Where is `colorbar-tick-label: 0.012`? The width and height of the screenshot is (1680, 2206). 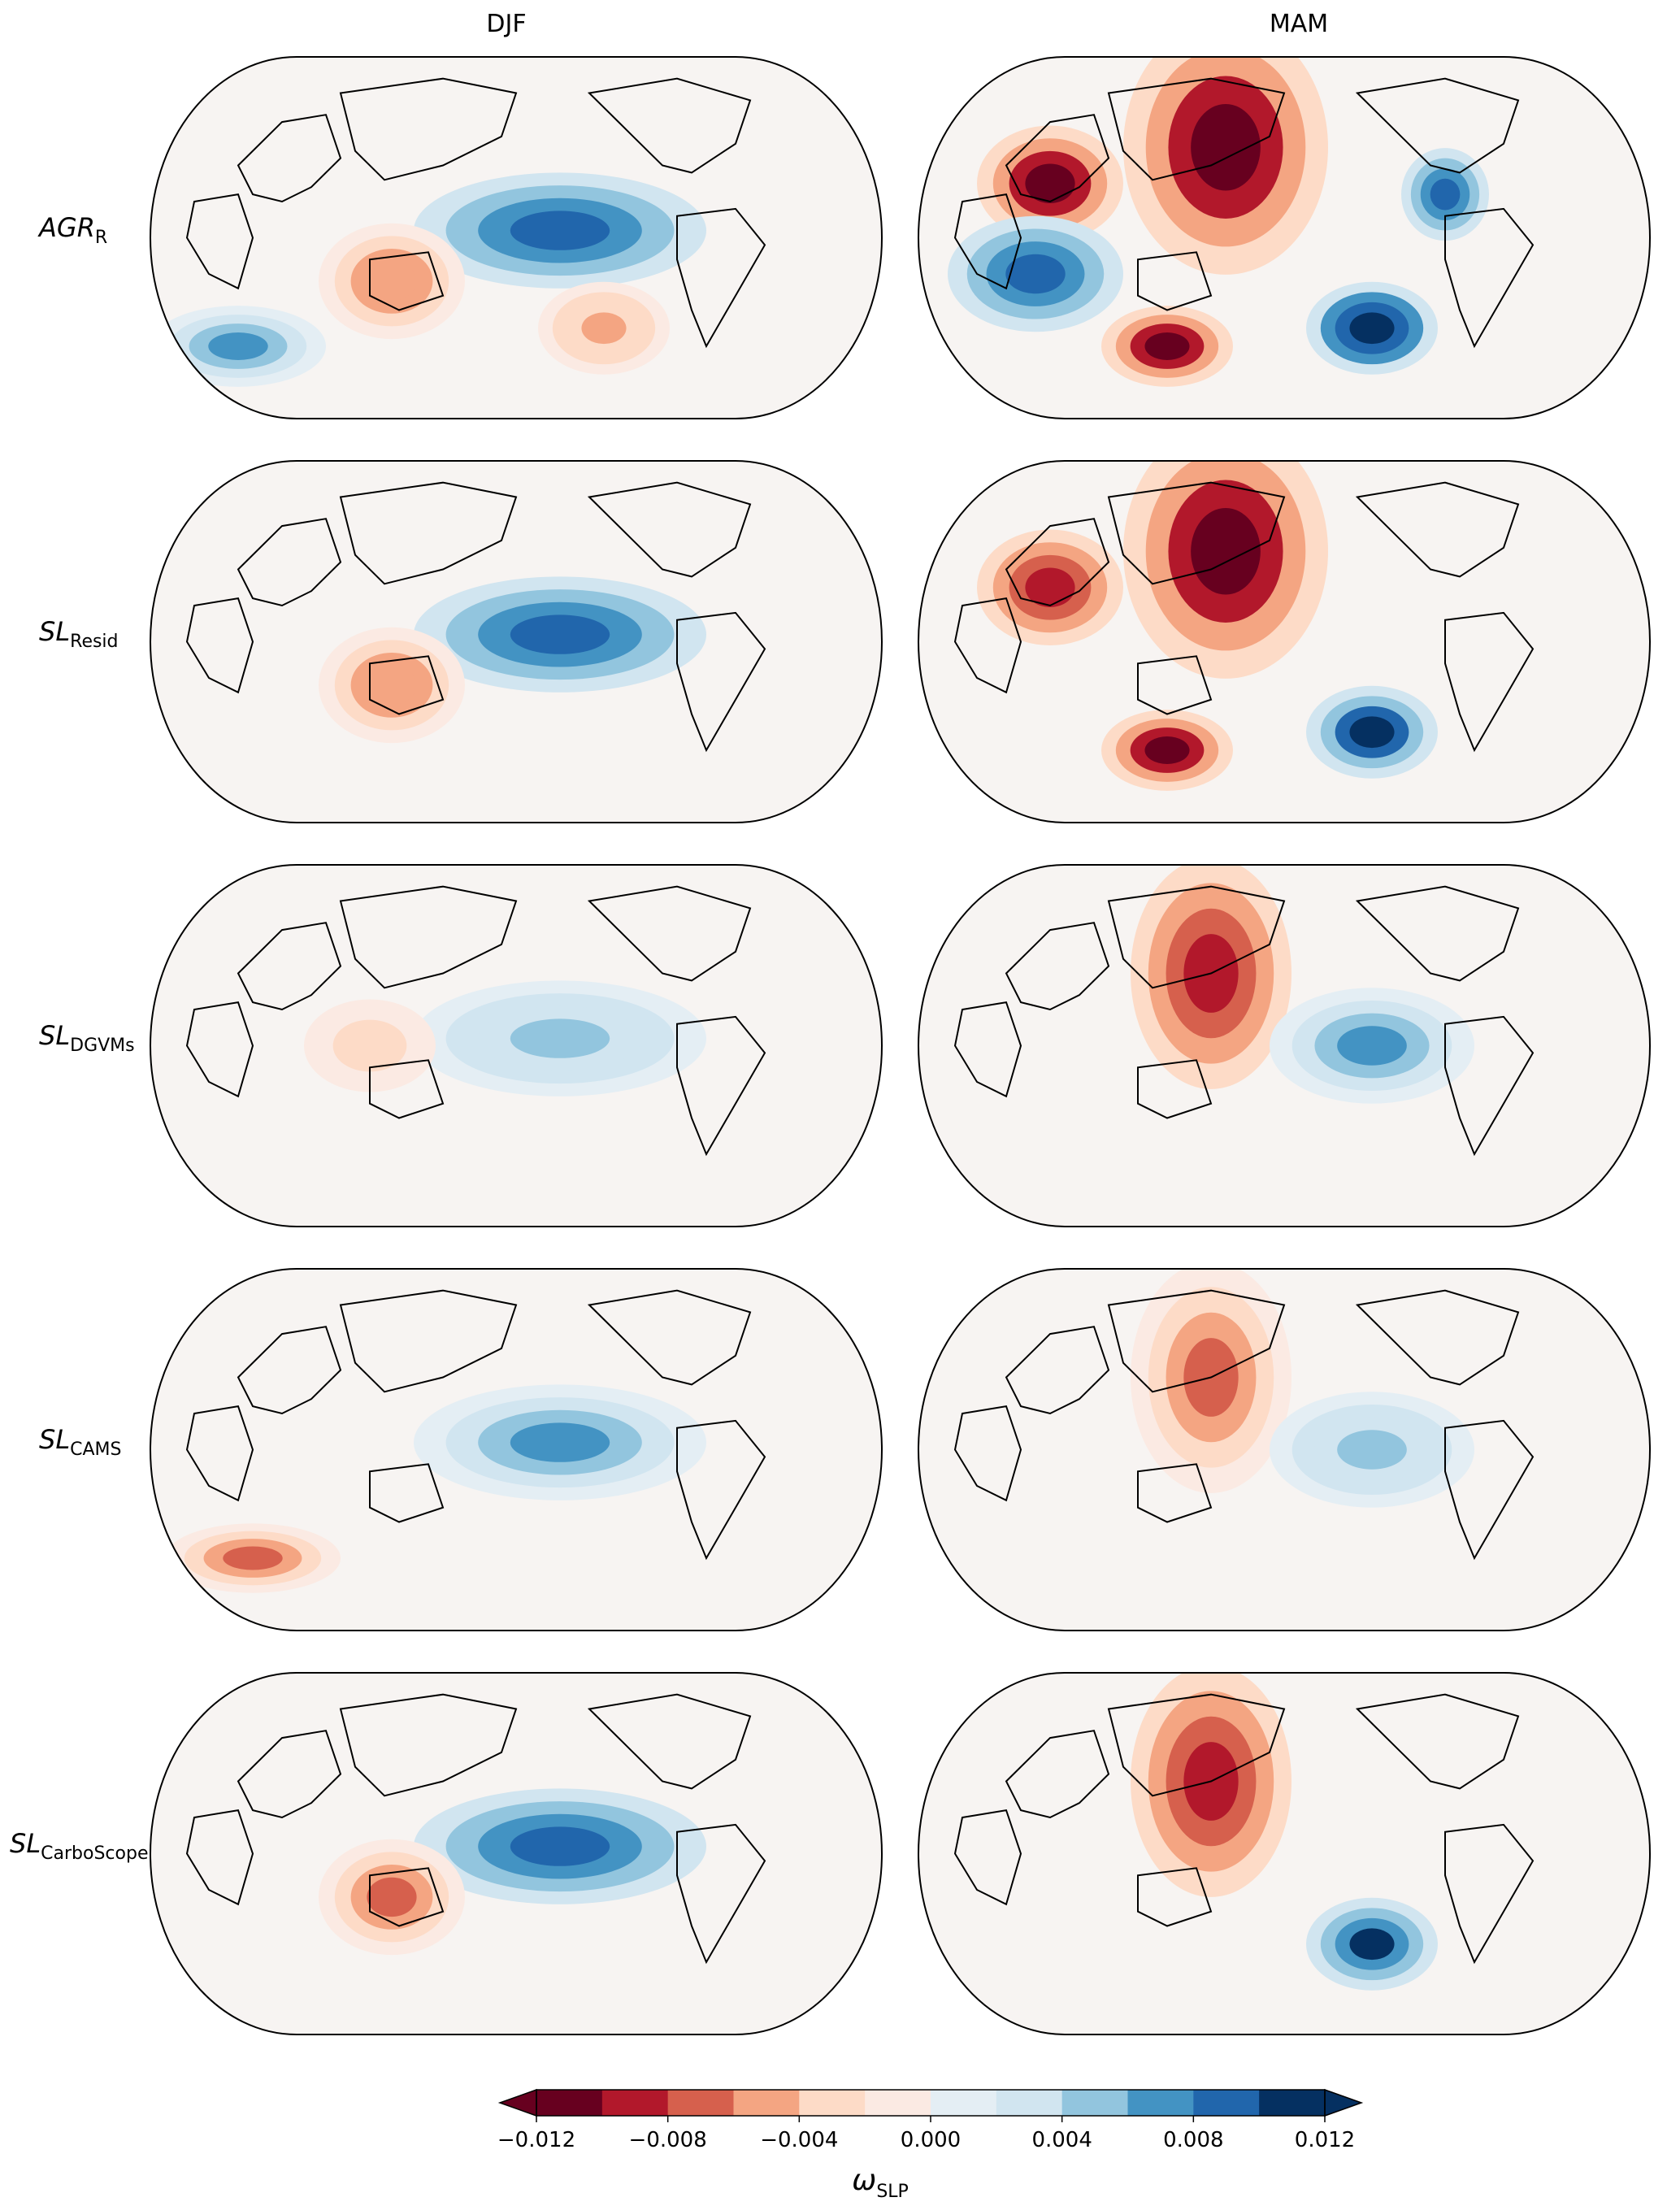
colorbar-tick-label: 0.012 is located at coordinates (1325, 2140).